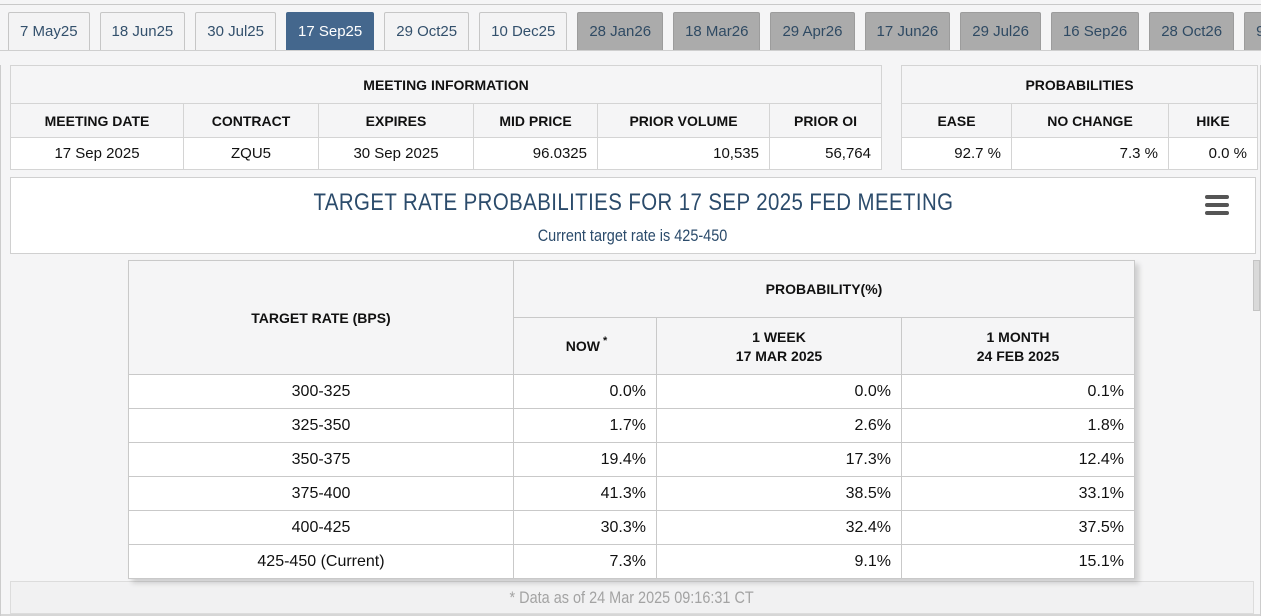 The width and height of the screenshot is (1261, 616). What do you see at coordinates (779, 459) in the screenshot?
I see `week-pct: 17.3%` at bounding box center [779, 459].